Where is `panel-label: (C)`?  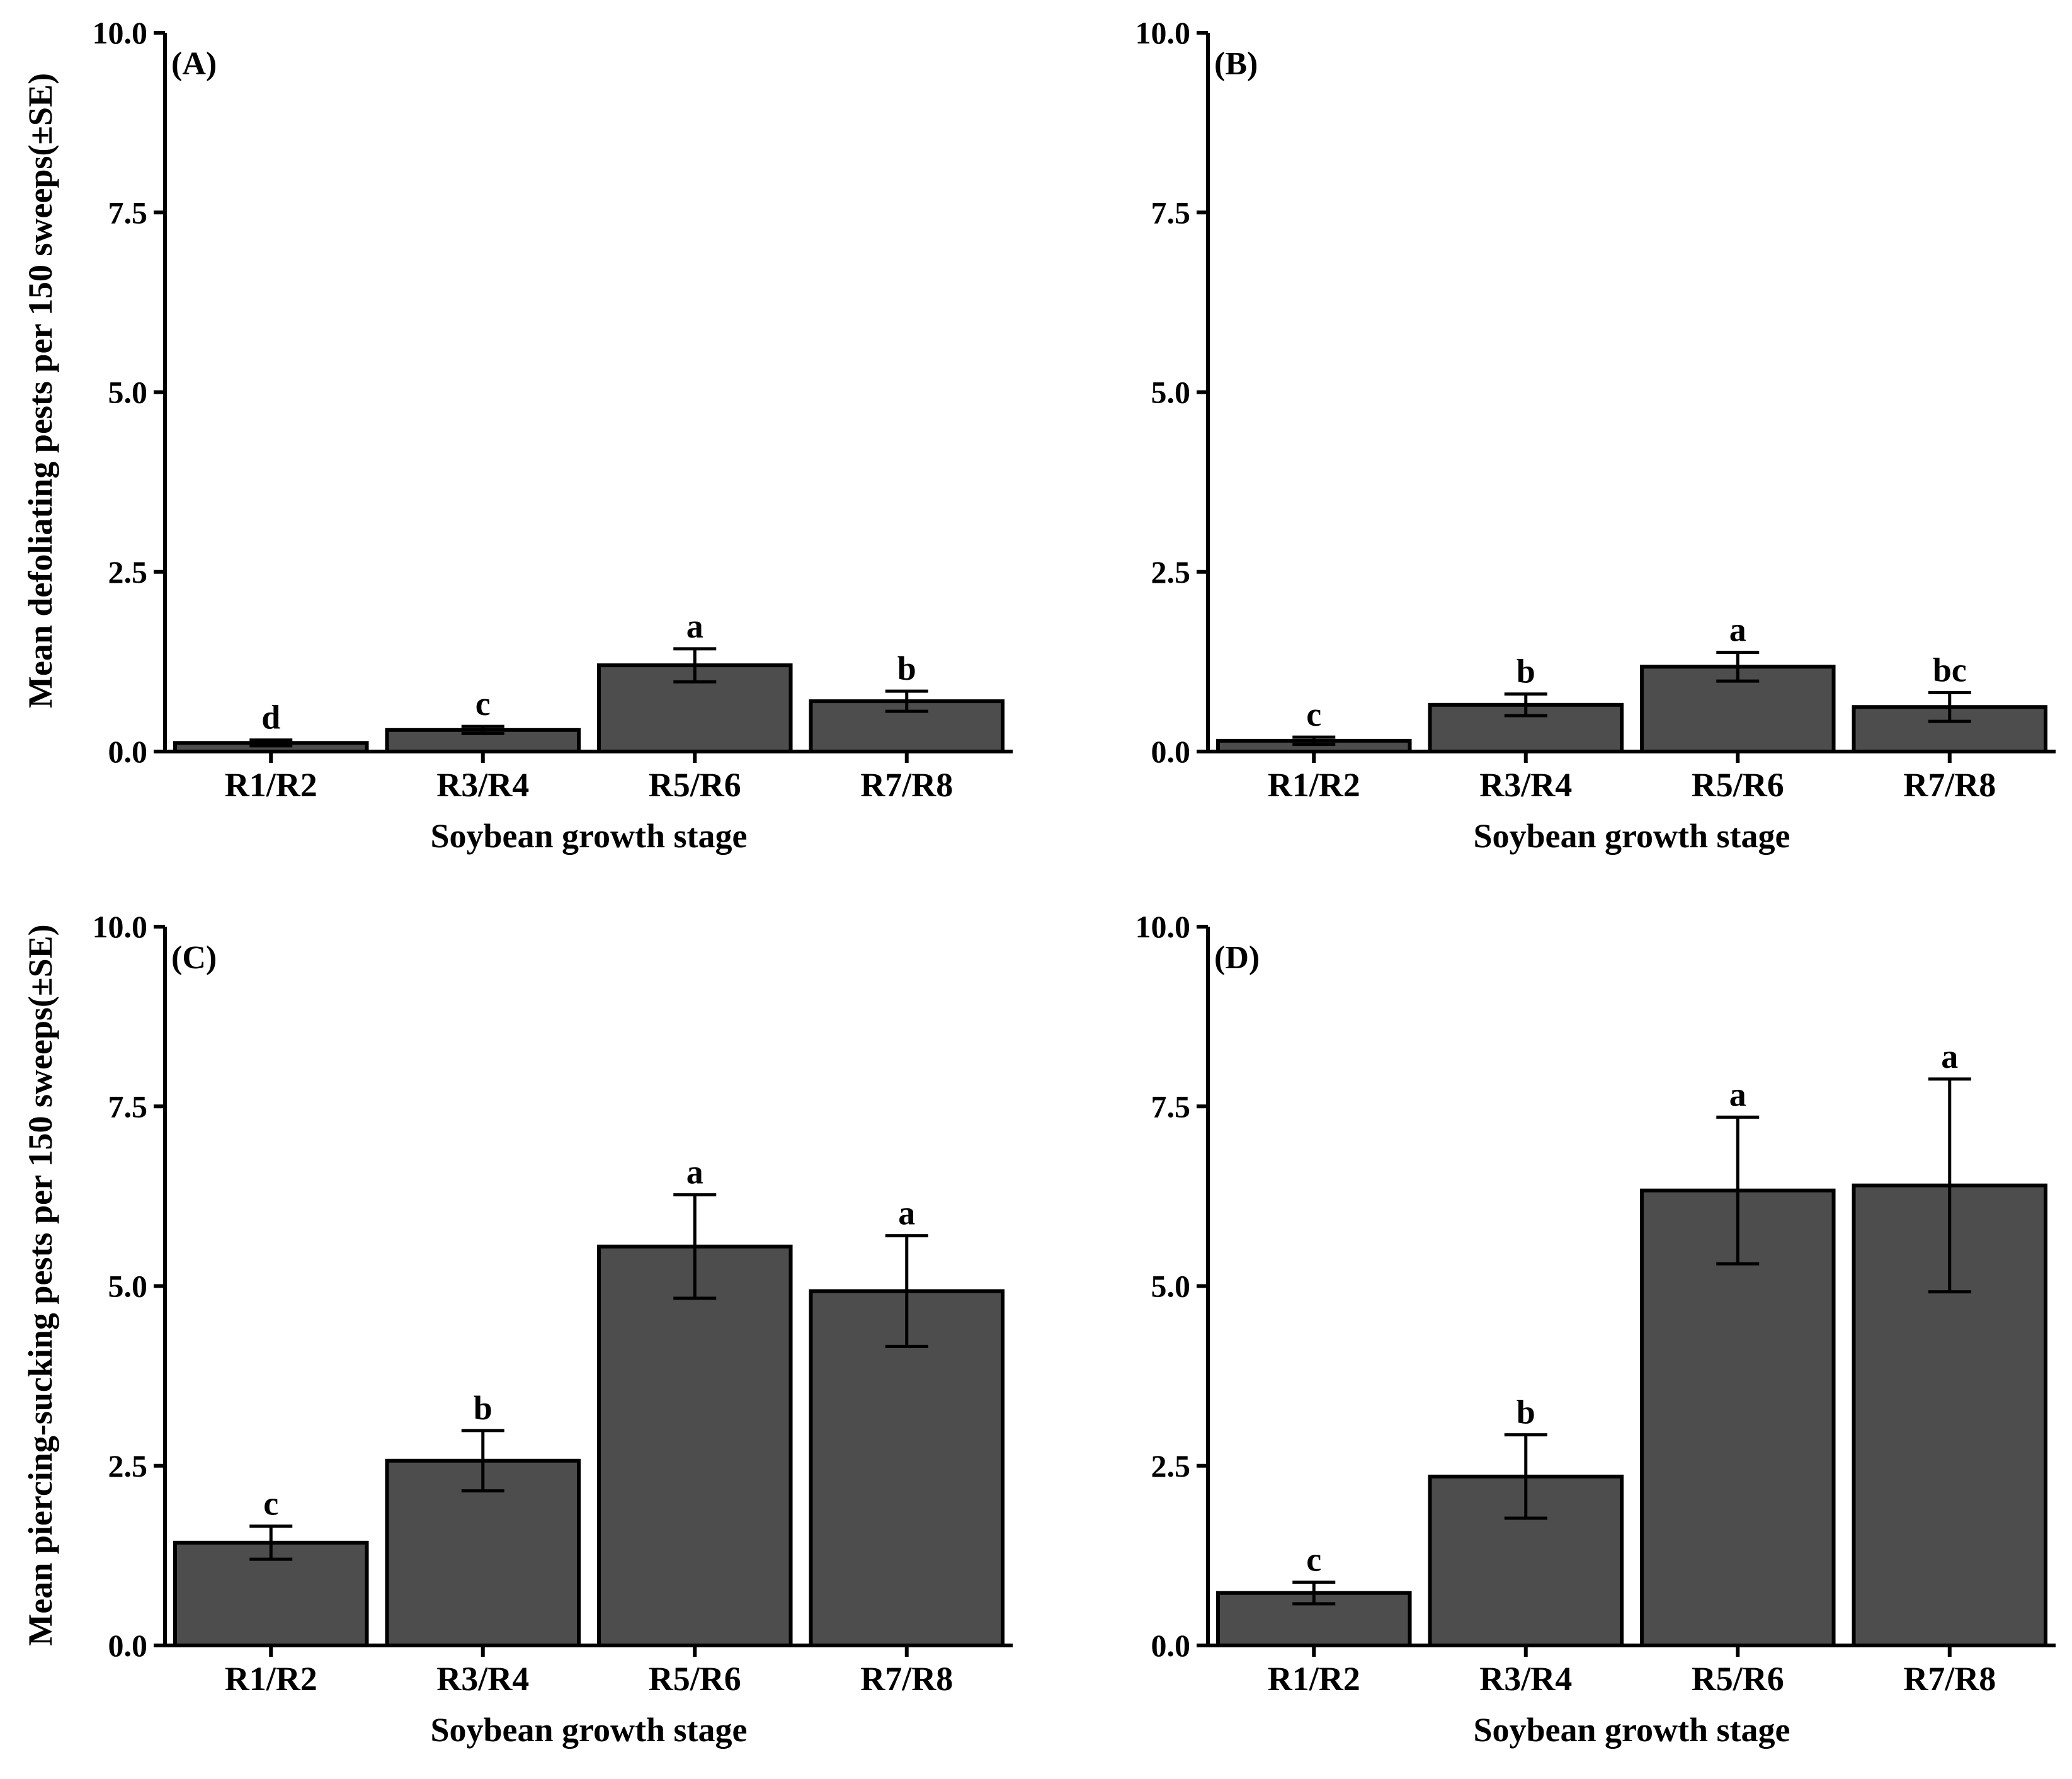
panel-label: (C) is located at coordinates (194, 958).